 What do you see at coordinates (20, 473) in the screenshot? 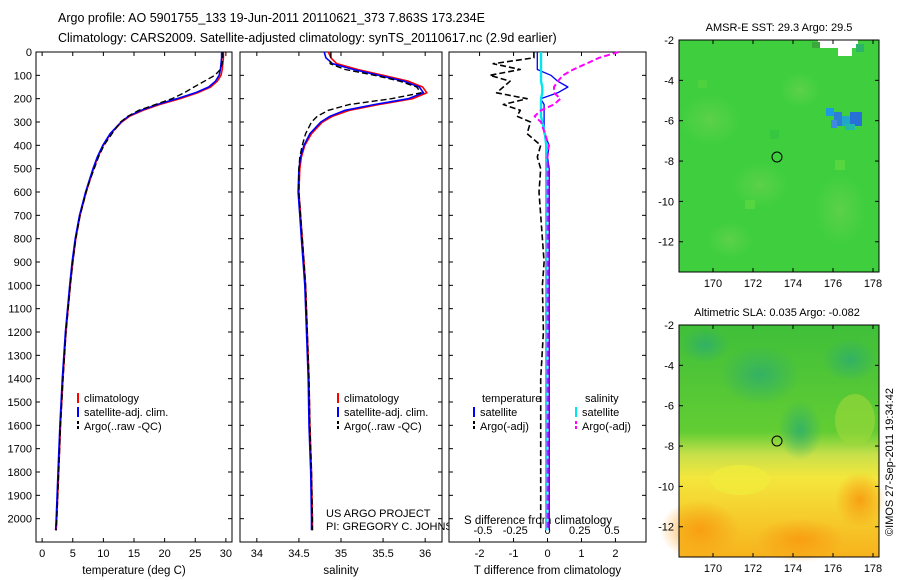
I see `temp-ytick-label: 1800` at bounding box center [20, 473].